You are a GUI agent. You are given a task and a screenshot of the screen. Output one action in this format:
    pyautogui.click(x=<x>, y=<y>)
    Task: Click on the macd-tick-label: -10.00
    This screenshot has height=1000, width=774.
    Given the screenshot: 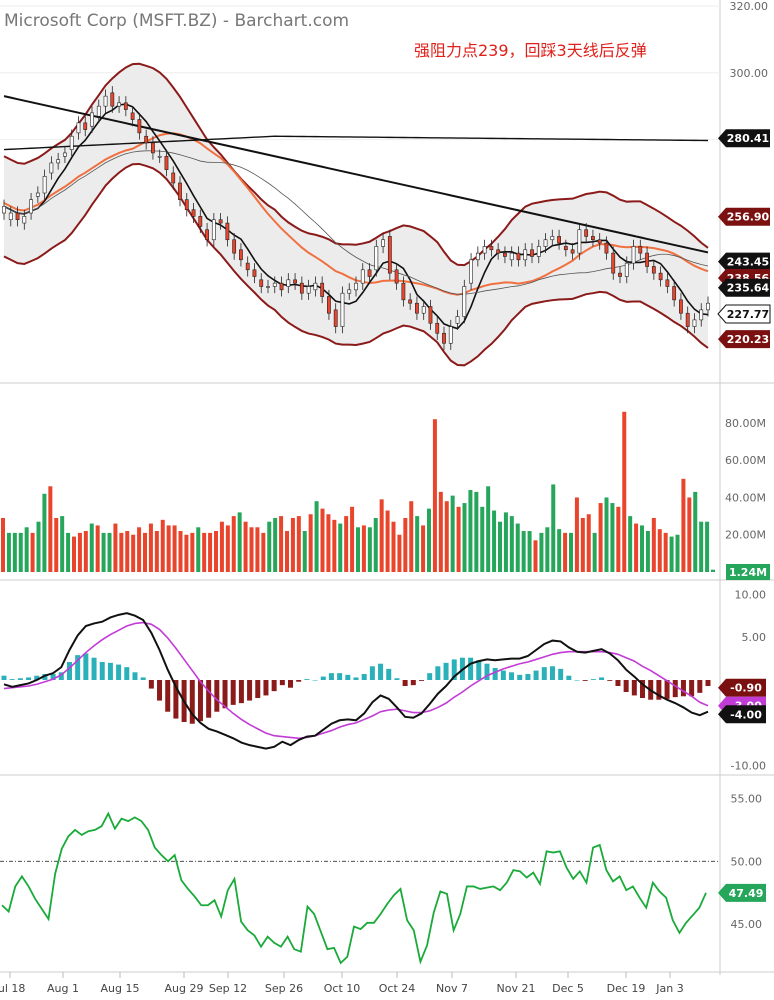 What is the action you would take?
    pyautogui.click(x=748, y=766)
    